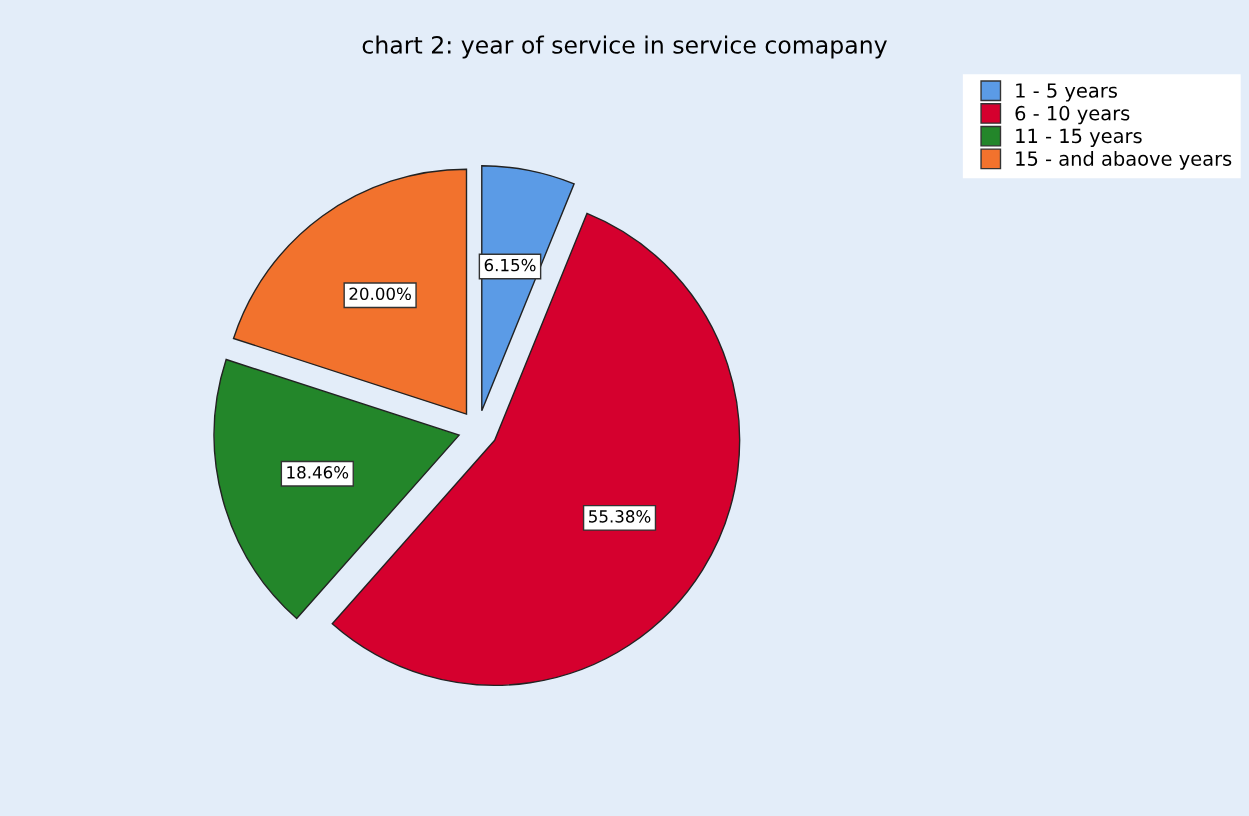  Describe the element at coordinates (624, 47) in the screenshot. I see `chart-title: chart 2: year of service in service comapany` at that location.